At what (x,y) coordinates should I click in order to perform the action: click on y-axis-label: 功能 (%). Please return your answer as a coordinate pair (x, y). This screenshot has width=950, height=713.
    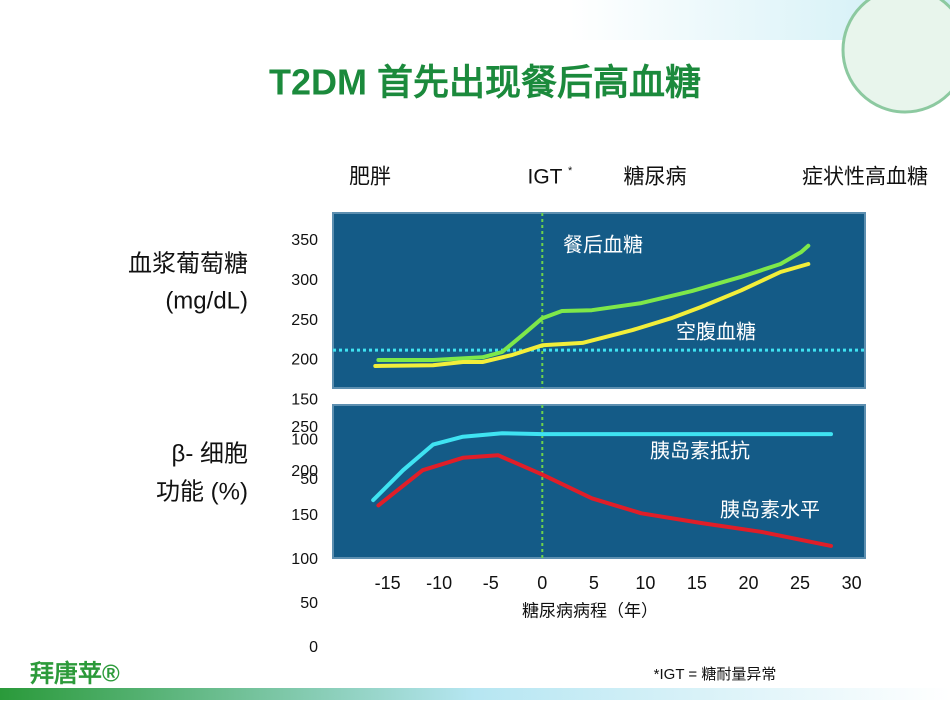
    Looking at the image, I should click on (202, 491).